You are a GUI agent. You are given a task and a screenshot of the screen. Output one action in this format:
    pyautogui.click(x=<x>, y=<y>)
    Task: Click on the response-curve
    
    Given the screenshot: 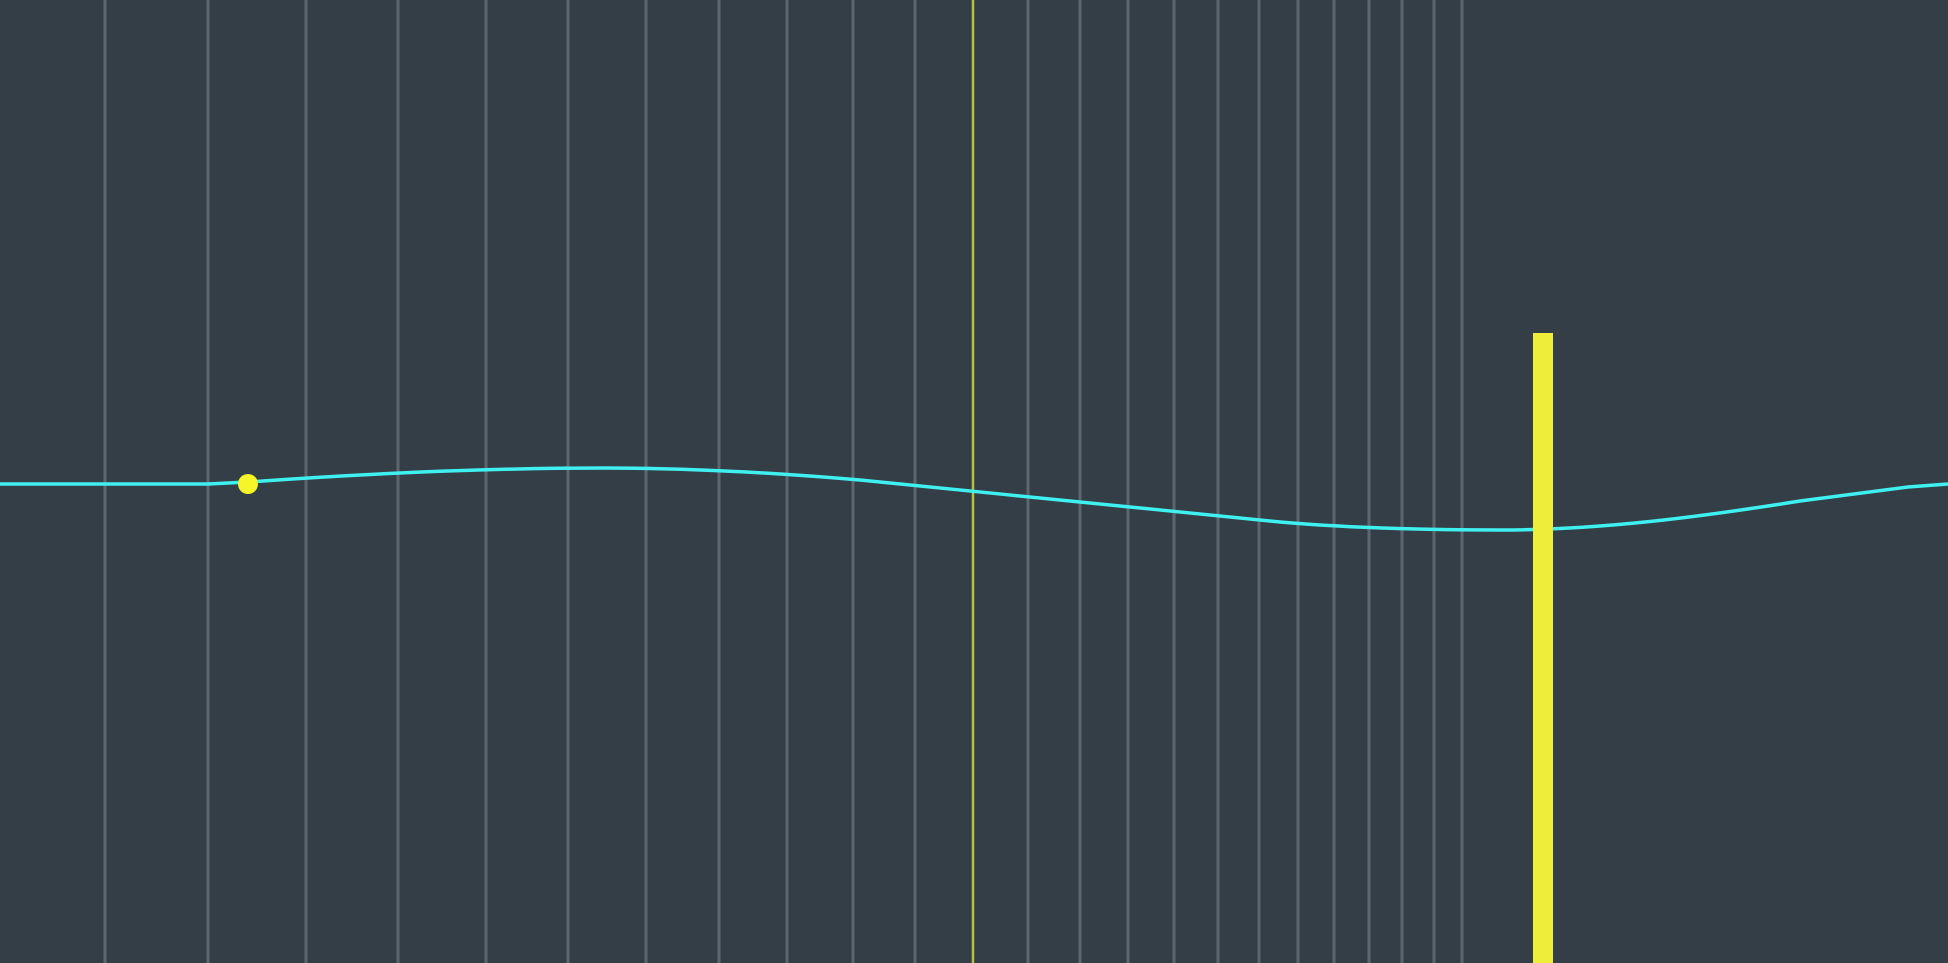 What is the action you would take?
    pyautogui.click(x=974, y=499)
    